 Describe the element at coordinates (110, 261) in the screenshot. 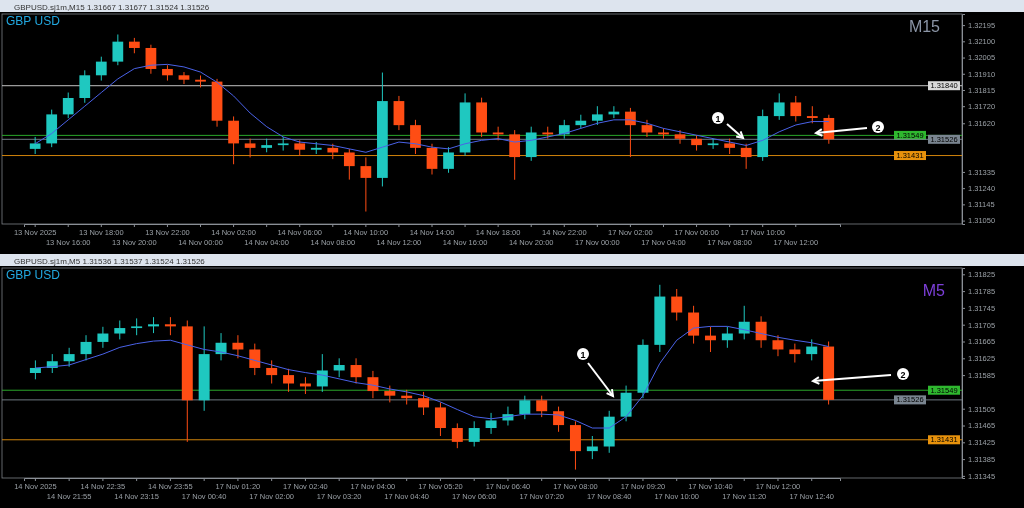

I see `chart-subtitle: GBPUSD.sj1m,M5 1.31536 1.31537 1.31524 1.31526` at that location.